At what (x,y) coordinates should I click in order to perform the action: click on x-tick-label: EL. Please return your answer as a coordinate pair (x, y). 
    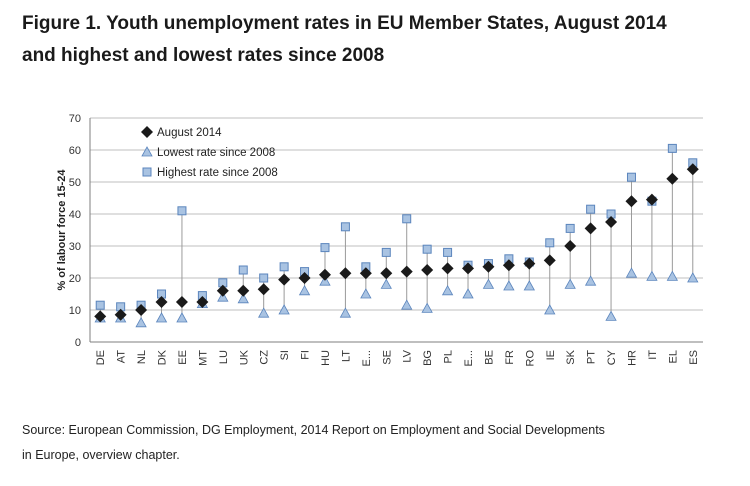
    Looking at the image, I should click on (673, 356).